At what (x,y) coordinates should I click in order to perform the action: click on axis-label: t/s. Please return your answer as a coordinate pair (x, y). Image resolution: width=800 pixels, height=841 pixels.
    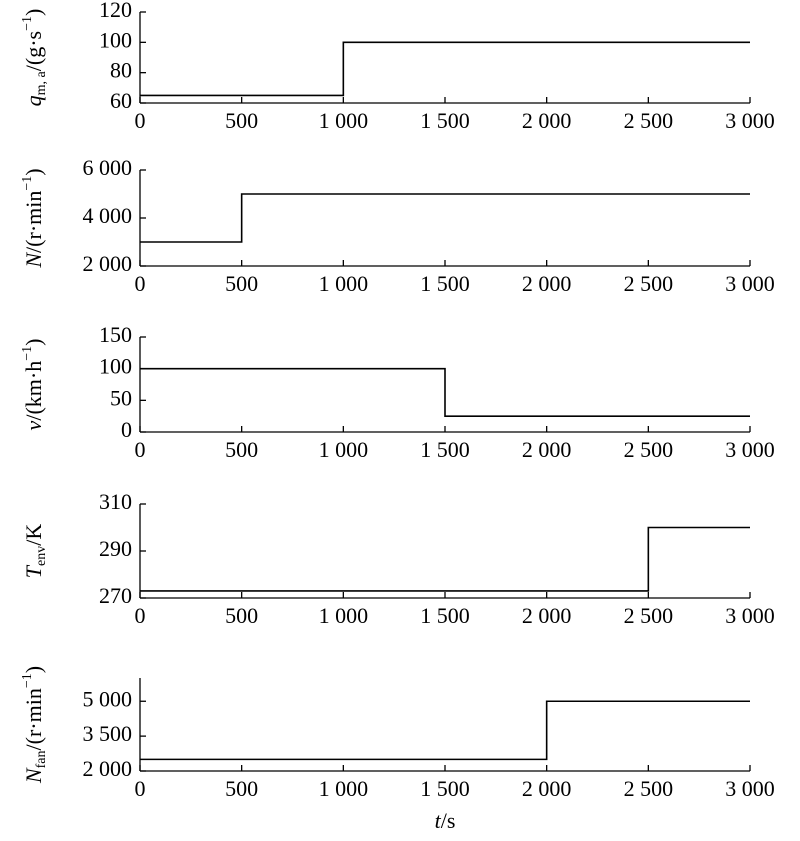
    Looking at the image, I should click on (445, 820).